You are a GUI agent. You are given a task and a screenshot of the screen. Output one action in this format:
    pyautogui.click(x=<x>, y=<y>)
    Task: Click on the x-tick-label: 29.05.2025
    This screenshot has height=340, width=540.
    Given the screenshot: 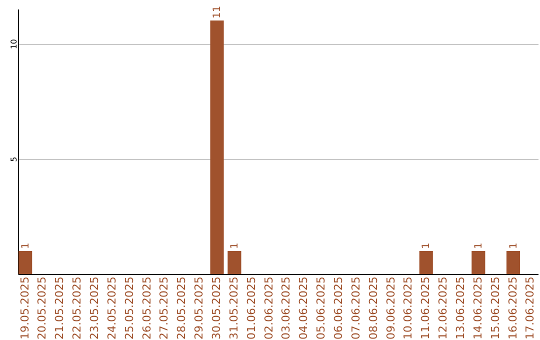 What is the action you would take?
    pyautogui.click(x=199, y=308)
    